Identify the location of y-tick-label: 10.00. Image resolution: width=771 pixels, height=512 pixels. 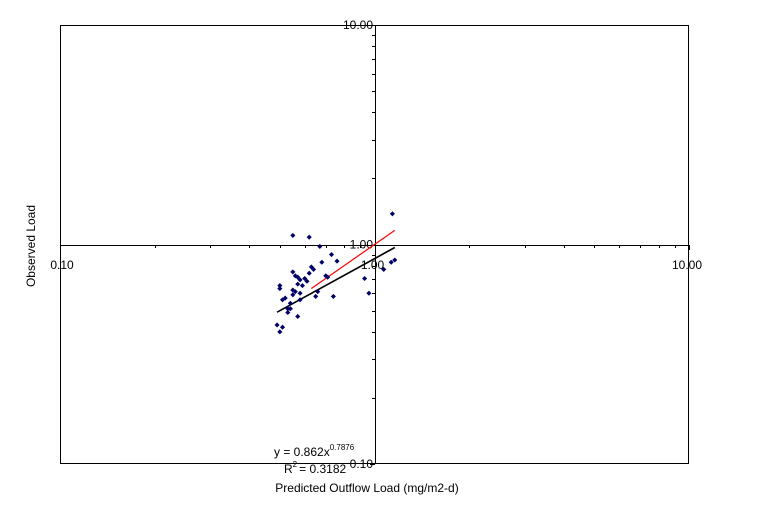
(358, 25).